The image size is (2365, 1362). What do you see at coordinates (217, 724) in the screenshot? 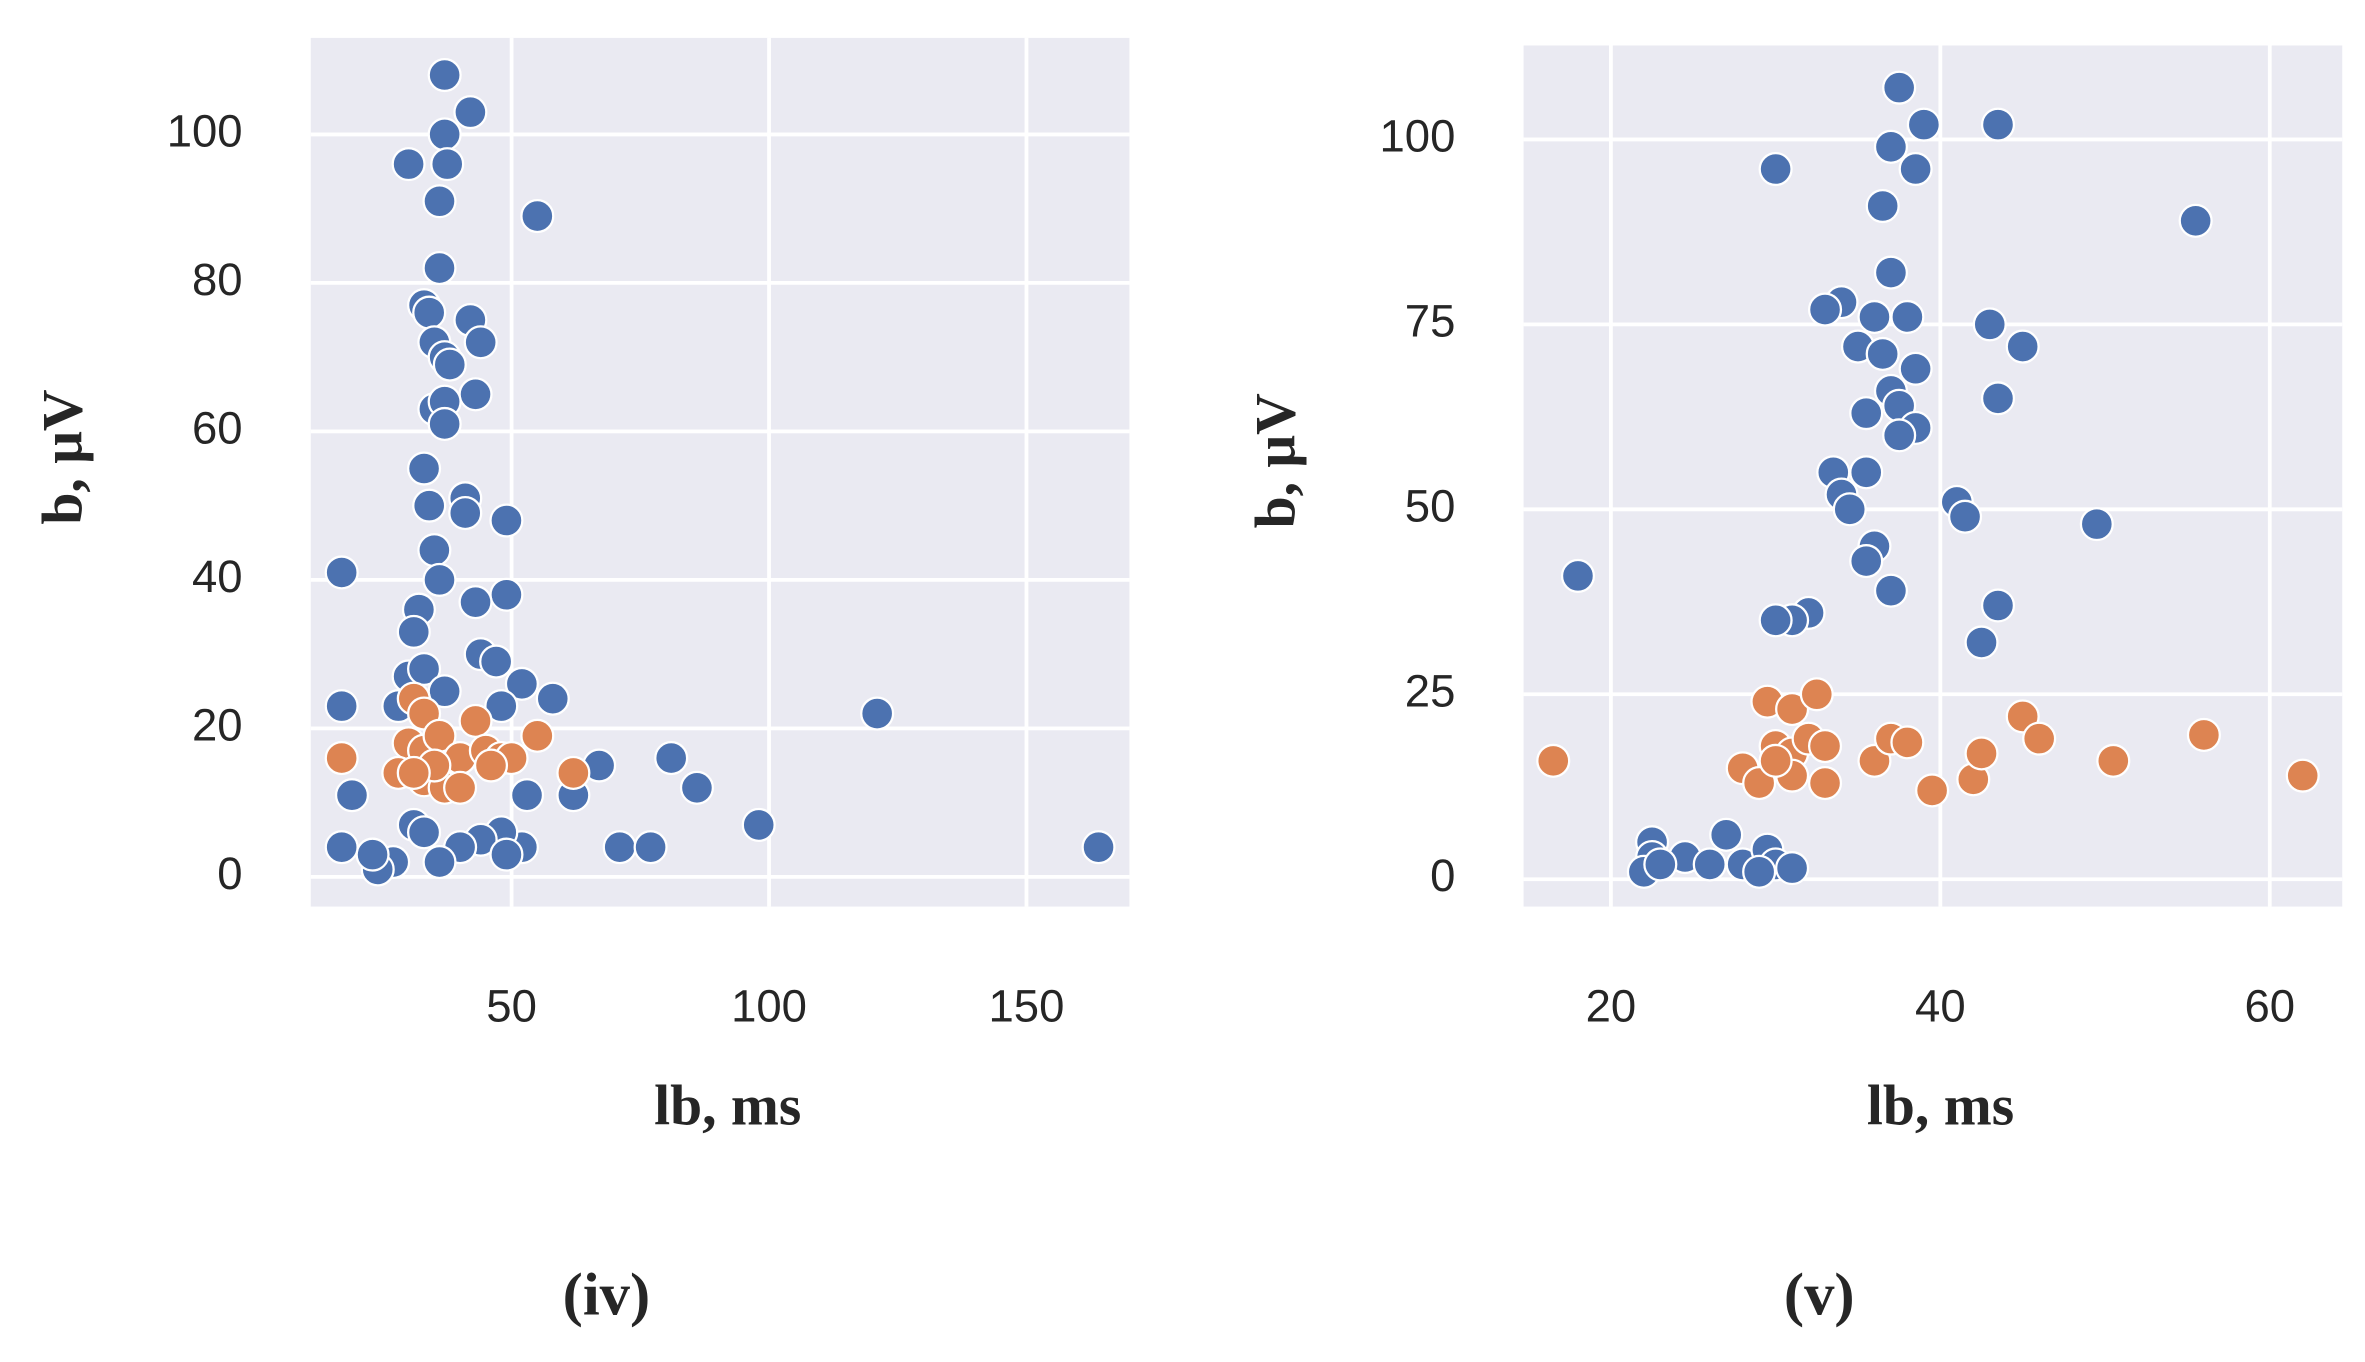
I see `y-tick-label: 20` at bounding box center [217, 724].